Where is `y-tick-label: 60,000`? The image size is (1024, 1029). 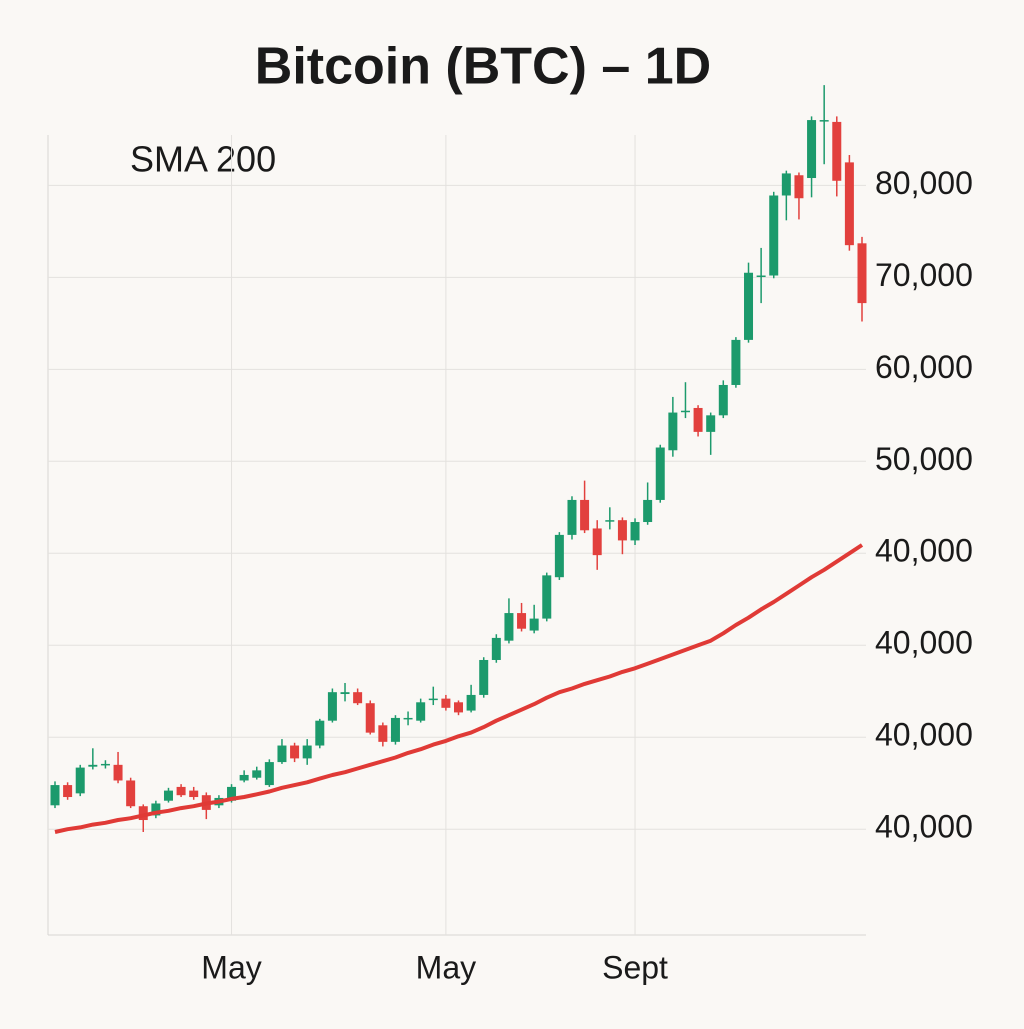 y-tick-label: 60,000 is located at coordinates (924, 367).